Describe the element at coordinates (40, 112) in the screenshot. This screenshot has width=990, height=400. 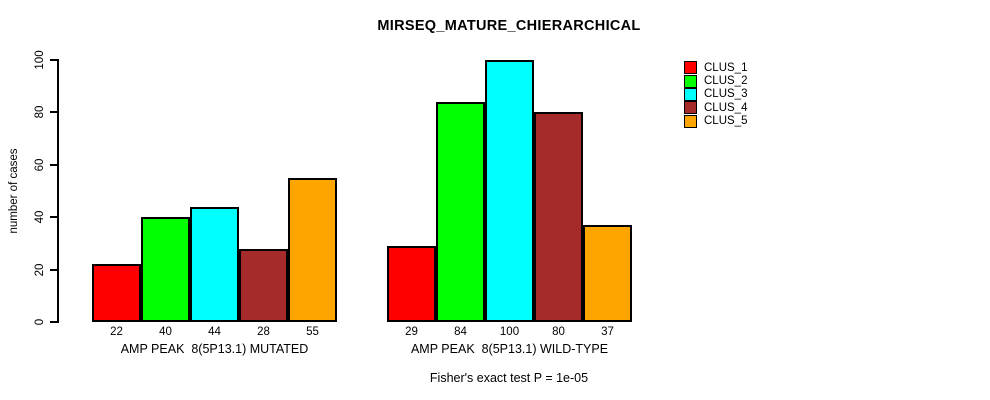
I see `y-tick-label: 80` at that location.